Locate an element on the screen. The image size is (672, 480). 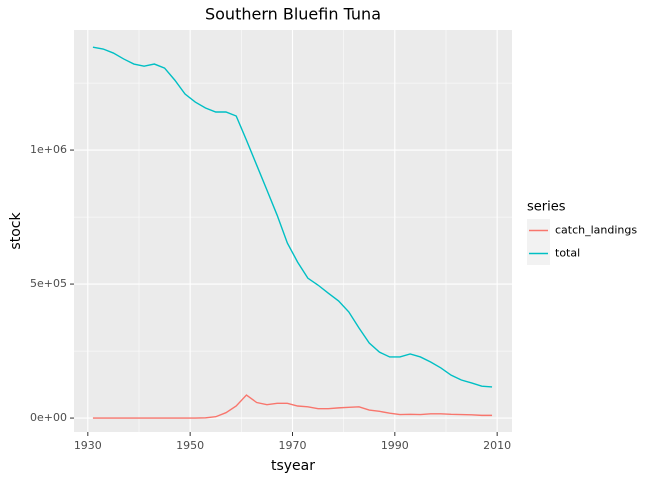
y-tick-label: 5e+05 is located at coordinates (48, 283).